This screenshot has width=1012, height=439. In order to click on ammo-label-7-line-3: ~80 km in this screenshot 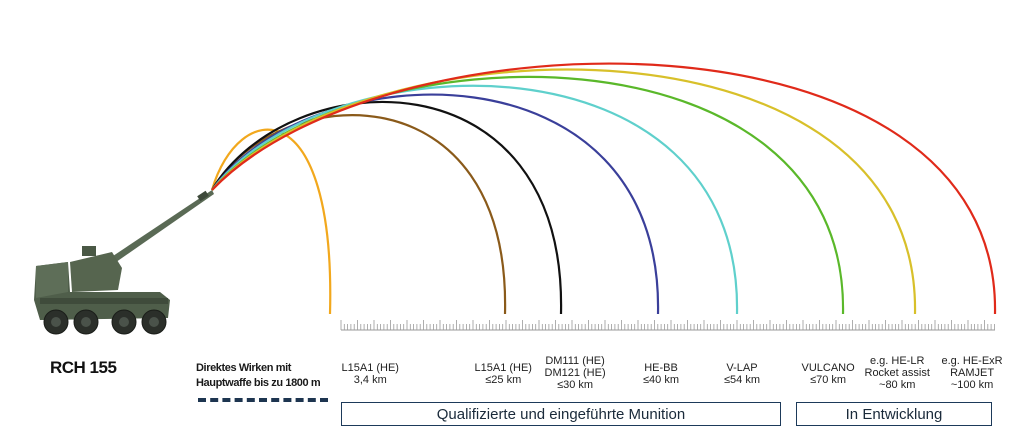, I will do `click(897, 385)`.